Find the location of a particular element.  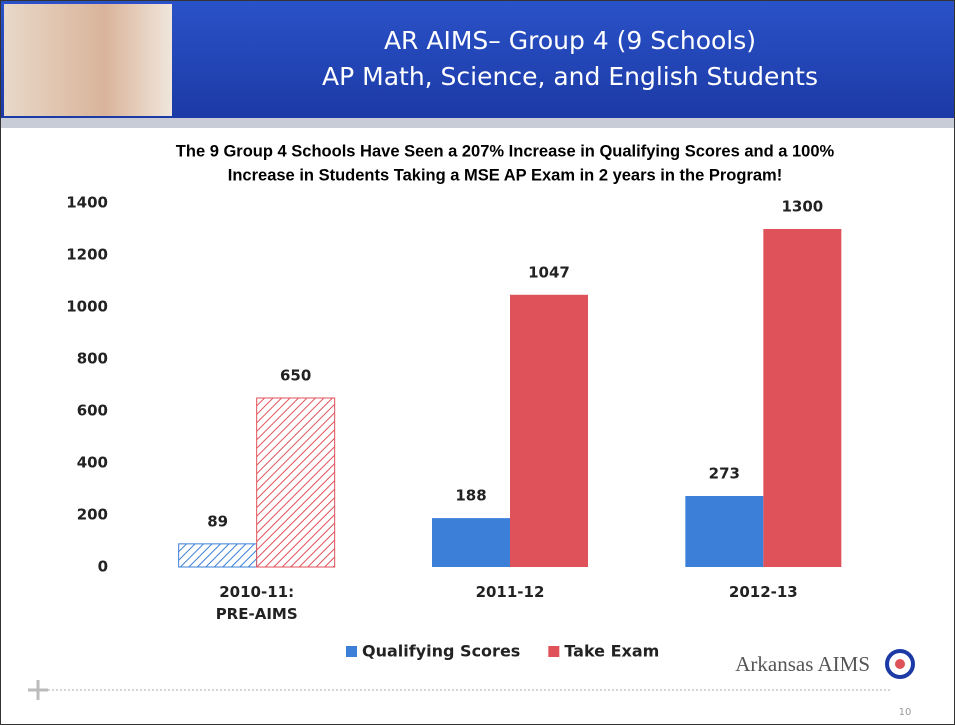

data-label: 273 is located at coordinates (724, 474).